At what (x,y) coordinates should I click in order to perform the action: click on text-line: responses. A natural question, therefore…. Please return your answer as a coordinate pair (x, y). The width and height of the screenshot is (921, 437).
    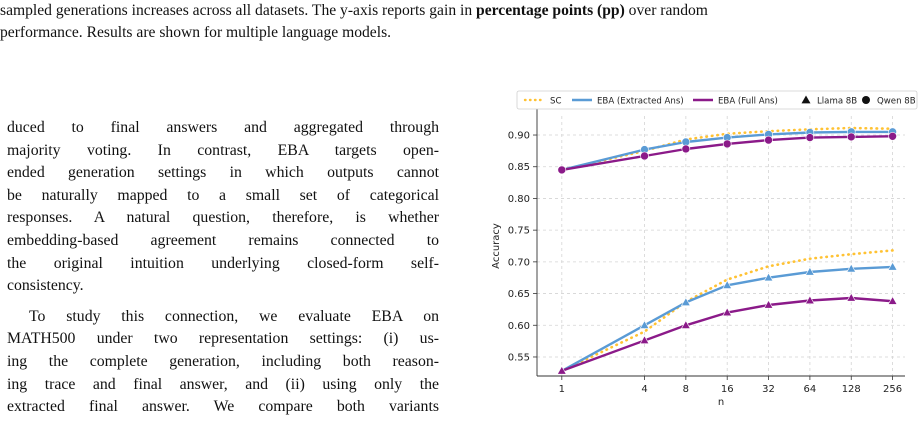
    Looking at the image, I should click on (223, 218).